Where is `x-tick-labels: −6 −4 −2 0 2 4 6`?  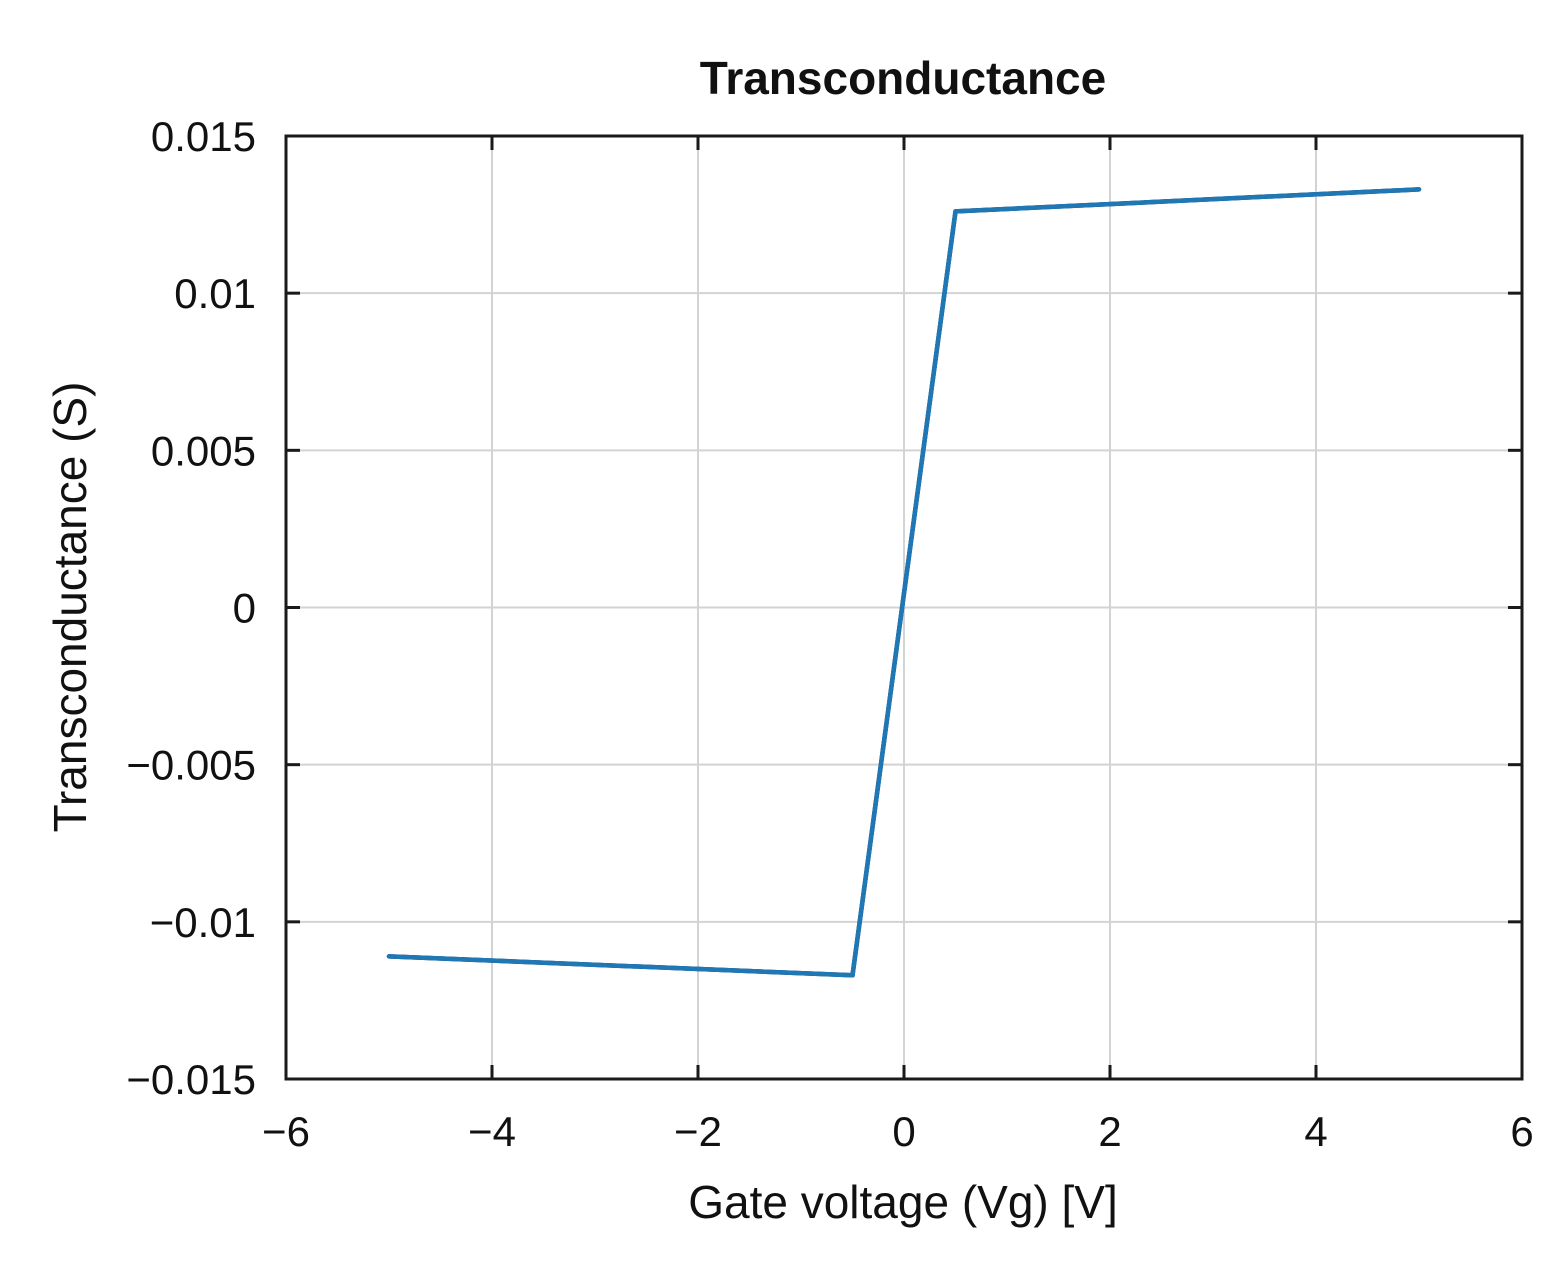
x-tick-labels: −6 −4 −2 0 2 4 6 is located at coordinates (898, 1131).